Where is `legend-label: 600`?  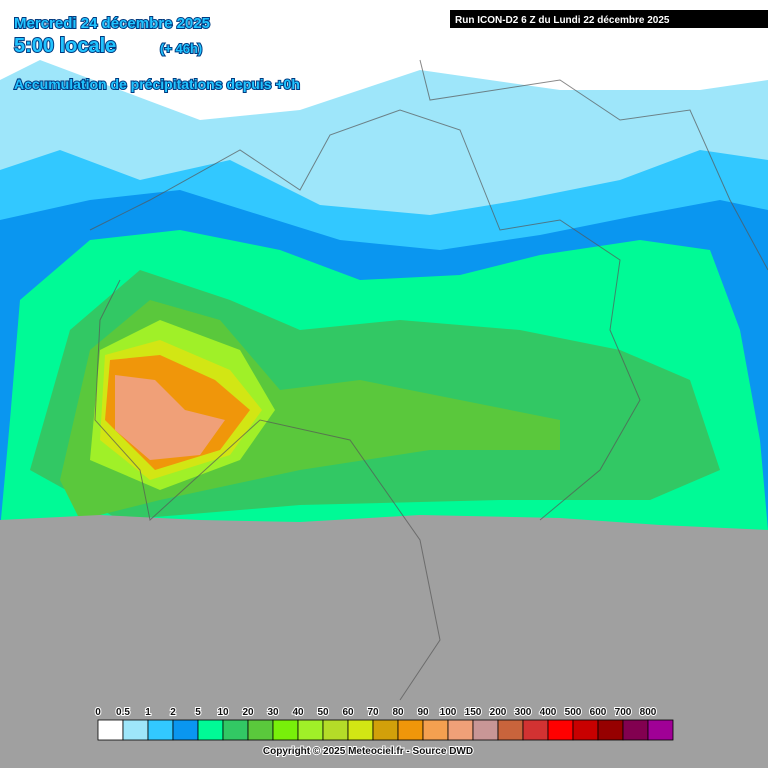
legend-label: 600 is located at coordinates (598, 712).